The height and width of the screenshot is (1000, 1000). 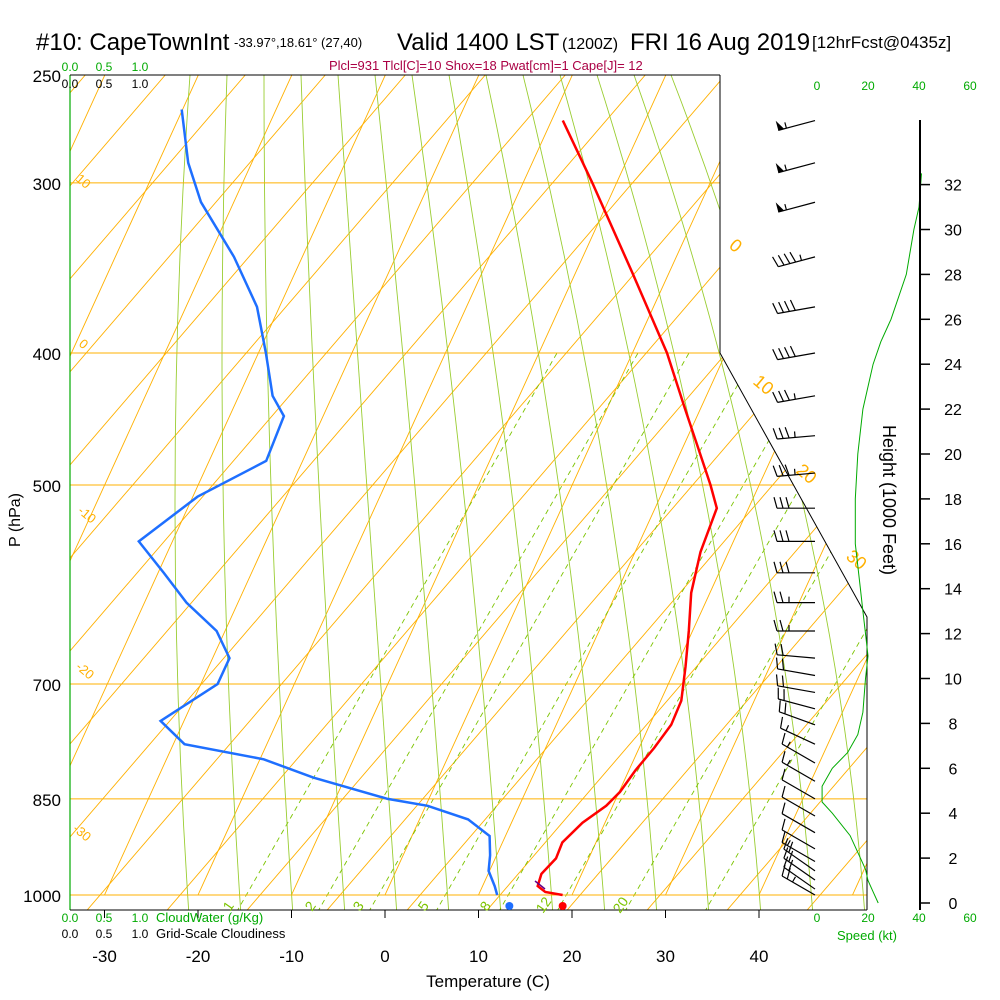 What do you see at coordinates (488, 981) in the screenshot?
I see `x-axis-title: Temperature (C)` at bounding box center [488, 981].